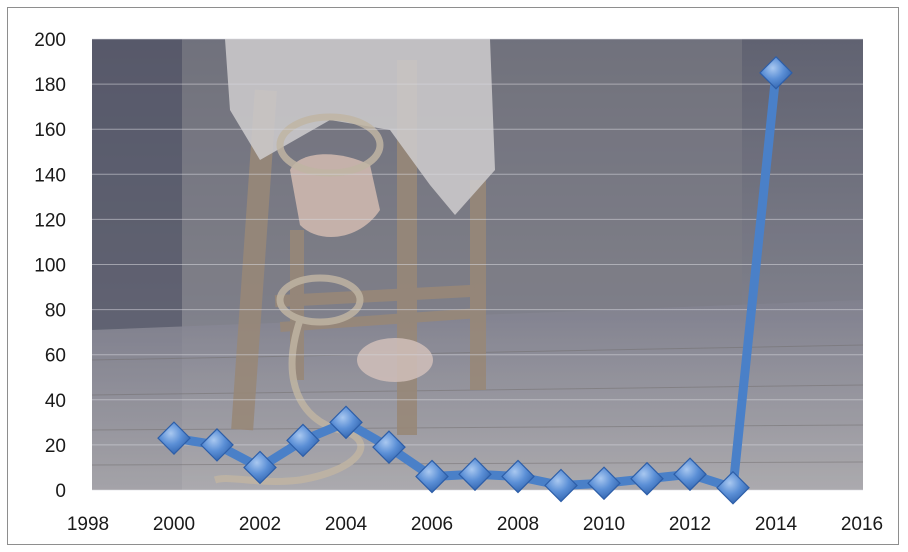 The width and height of the screenshot is (908, 552). Describe the element at coordinates (518, 476) in the screenshot. I see `data-point-2008` at that location.